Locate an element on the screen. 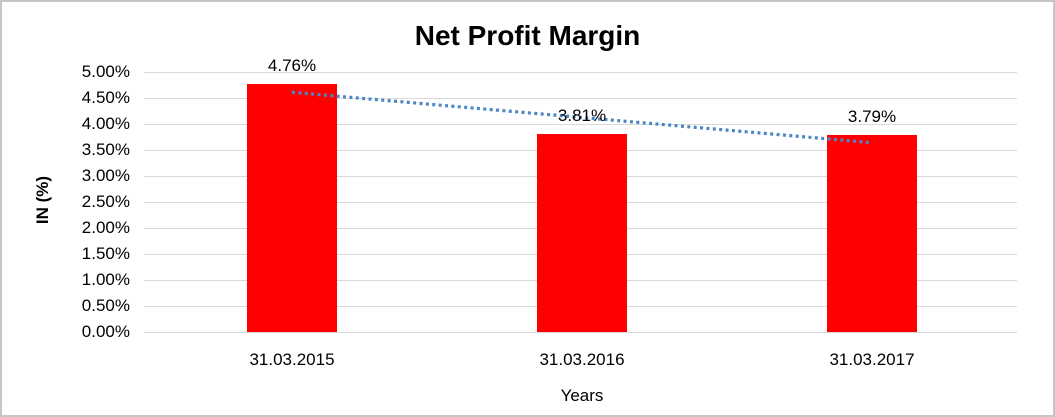  y-tick-label: 2.50% is located at coordinates (105, 201).